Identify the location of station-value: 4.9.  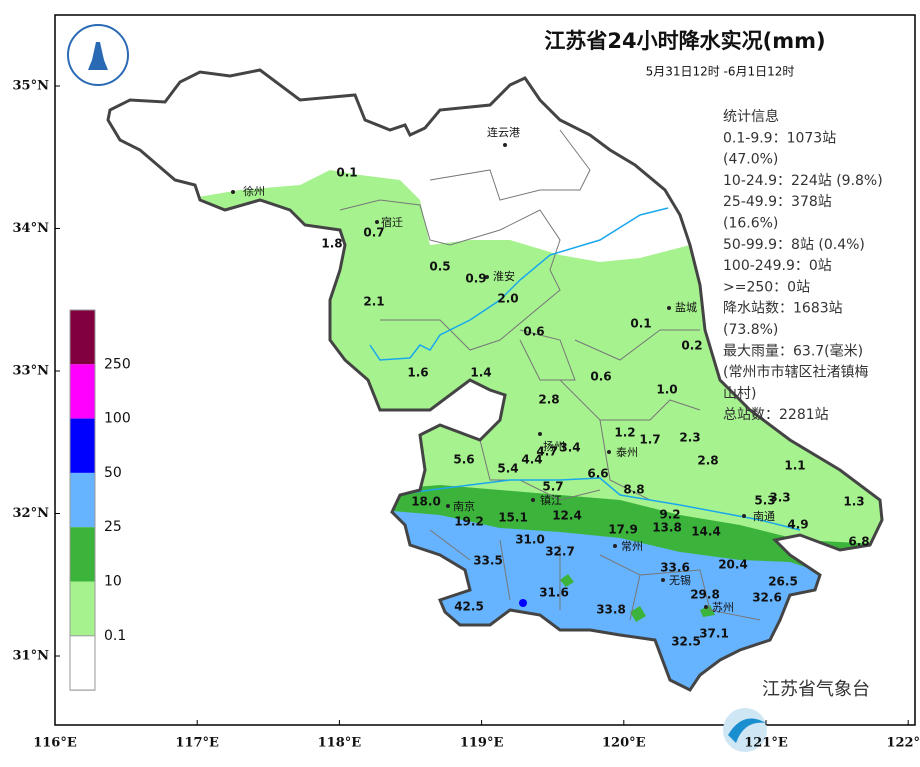
(797, 525).